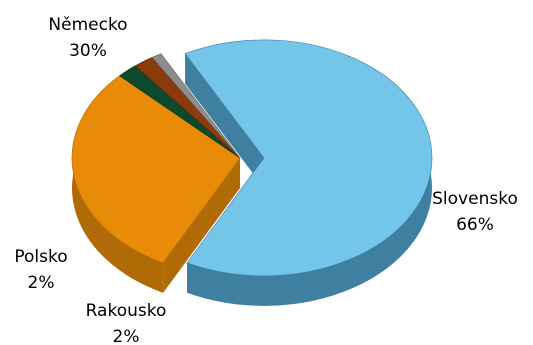  I want to click on label-polsko-name: Polsko, so click(40, 257).